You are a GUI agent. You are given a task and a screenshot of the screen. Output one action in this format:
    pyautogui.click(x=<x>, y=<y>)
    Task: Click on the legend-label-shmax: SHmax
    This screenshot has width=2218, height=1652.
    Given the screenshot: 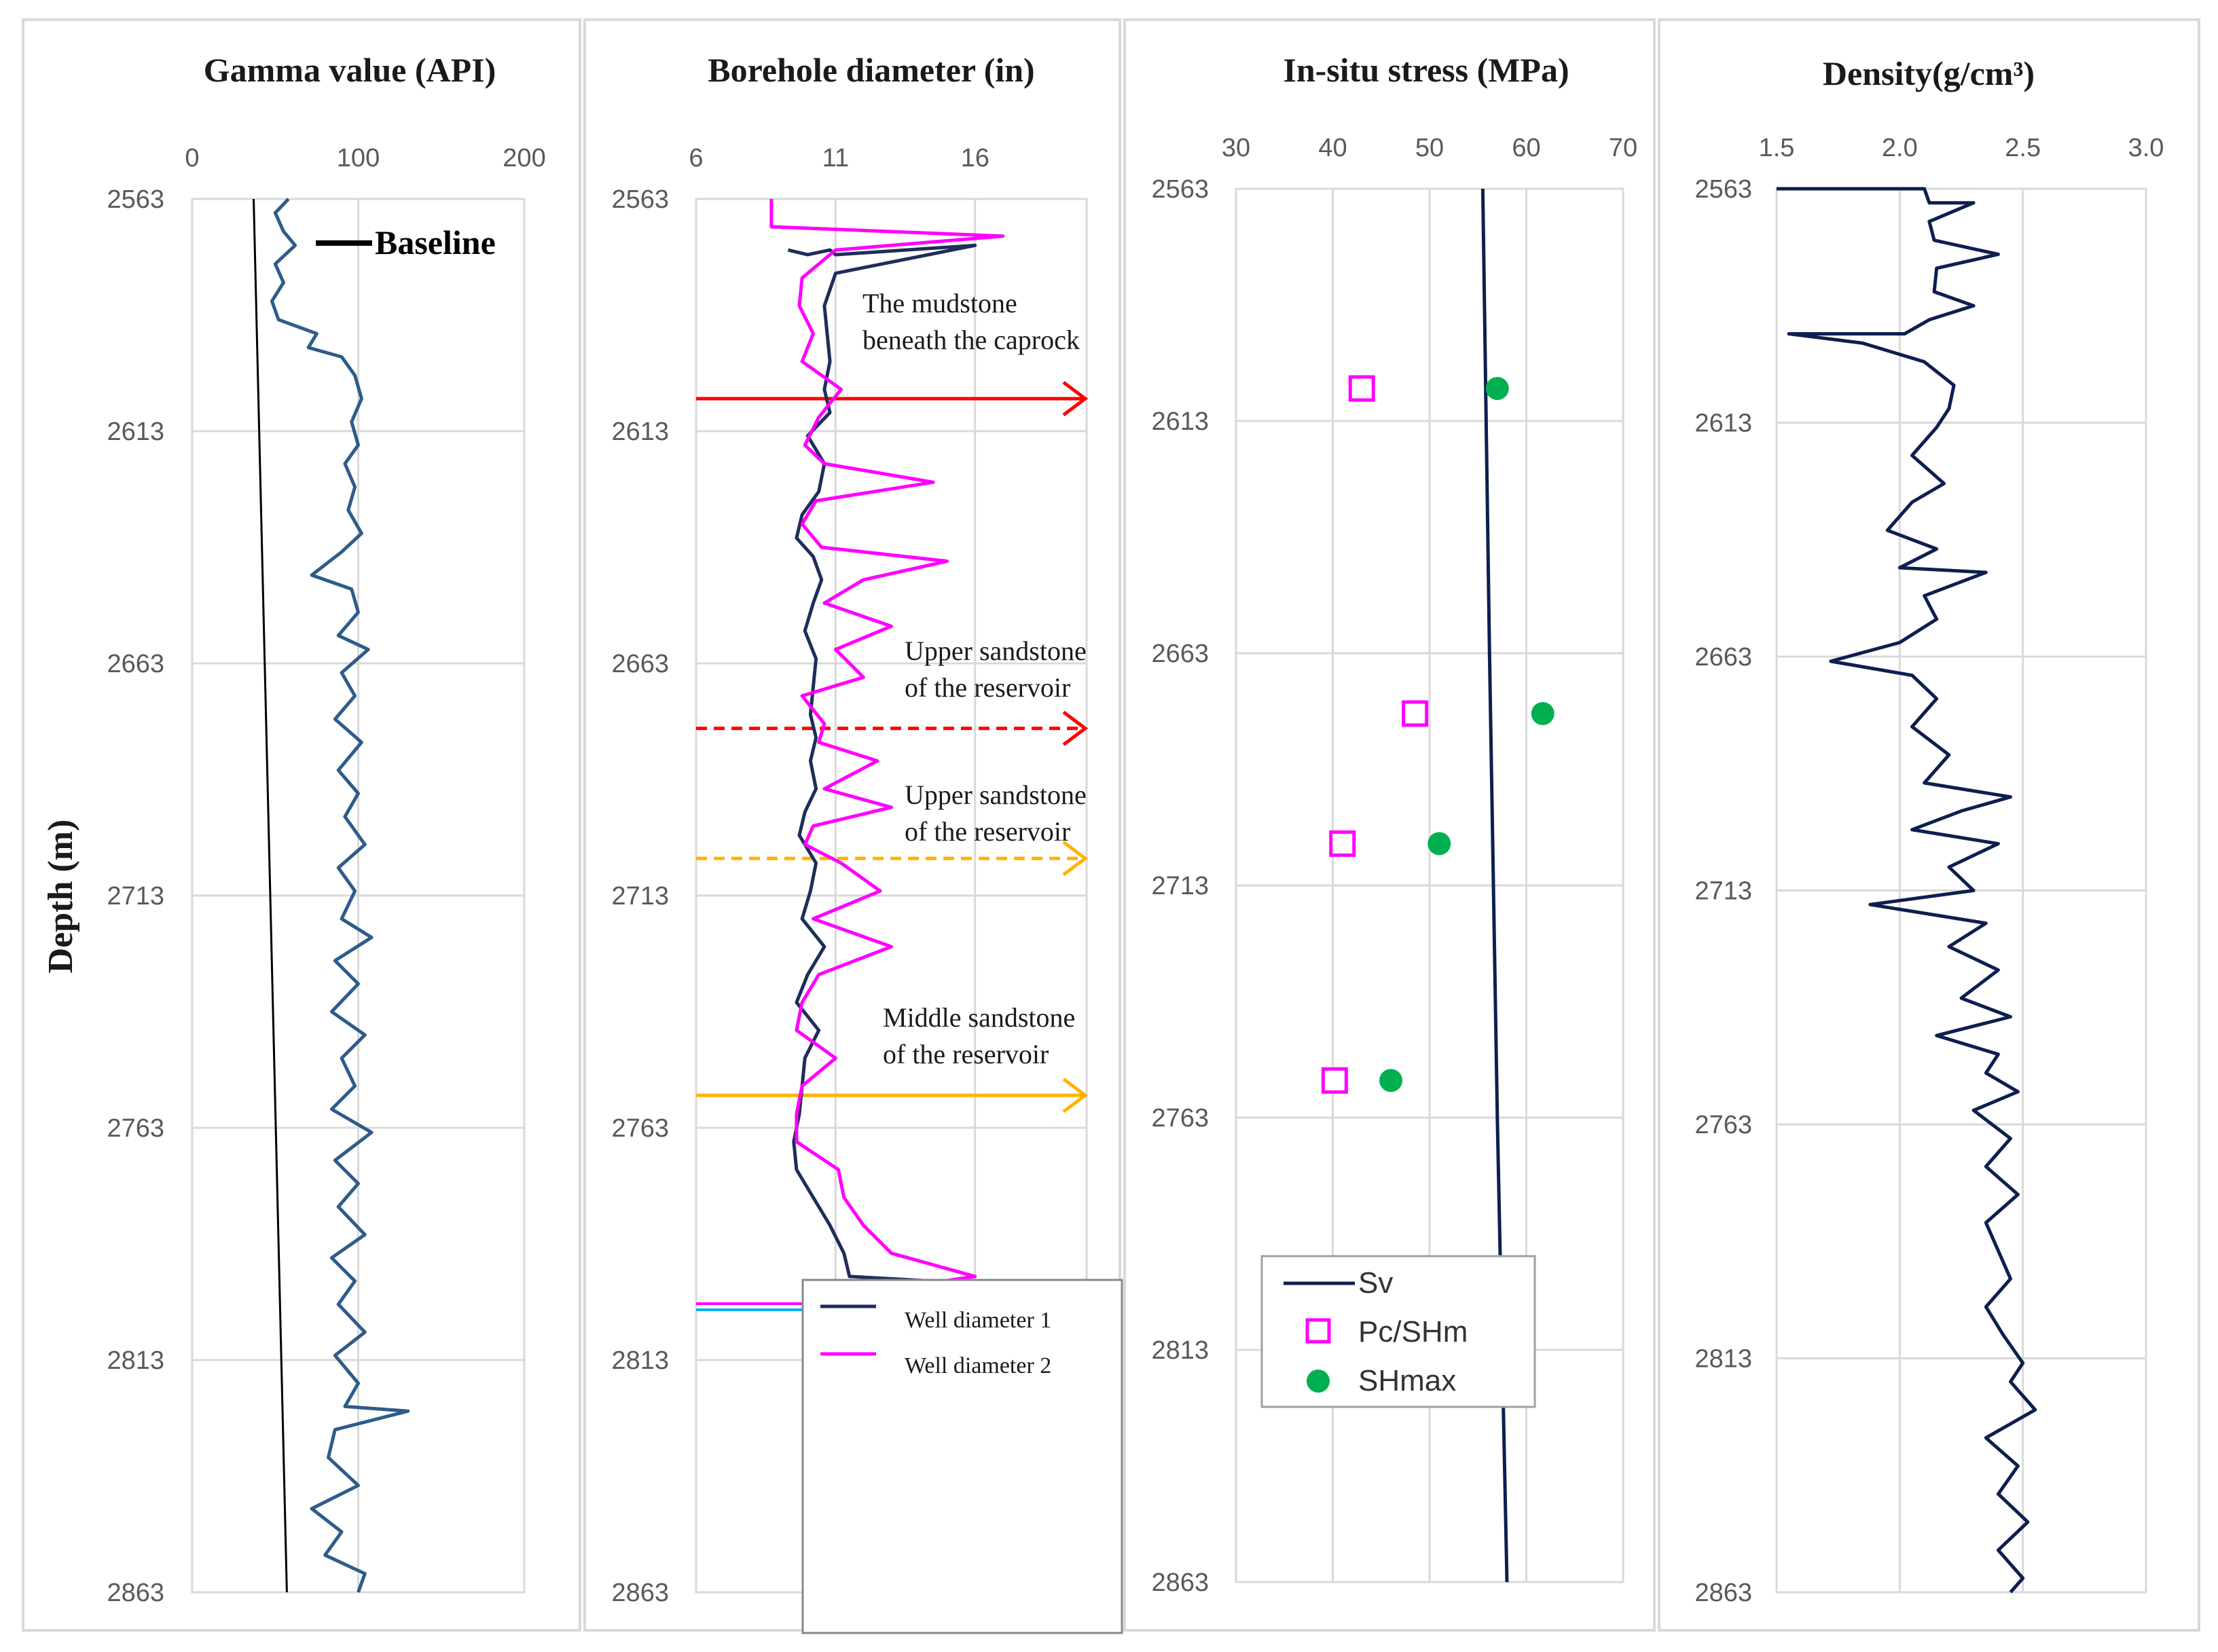 What is the action you would take?
    pyautogui.click(x=1407, y=1381)
    